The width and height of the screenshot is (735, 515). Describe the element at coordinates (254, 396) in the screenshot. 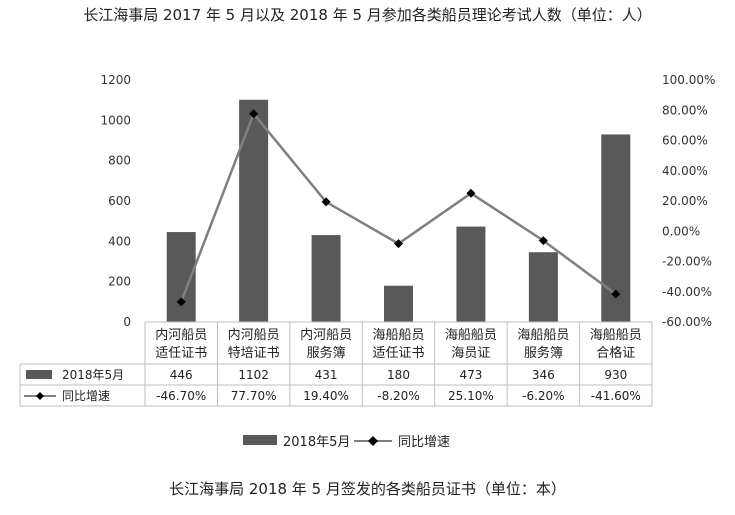

I see `data-label: 77.70%` at that location.